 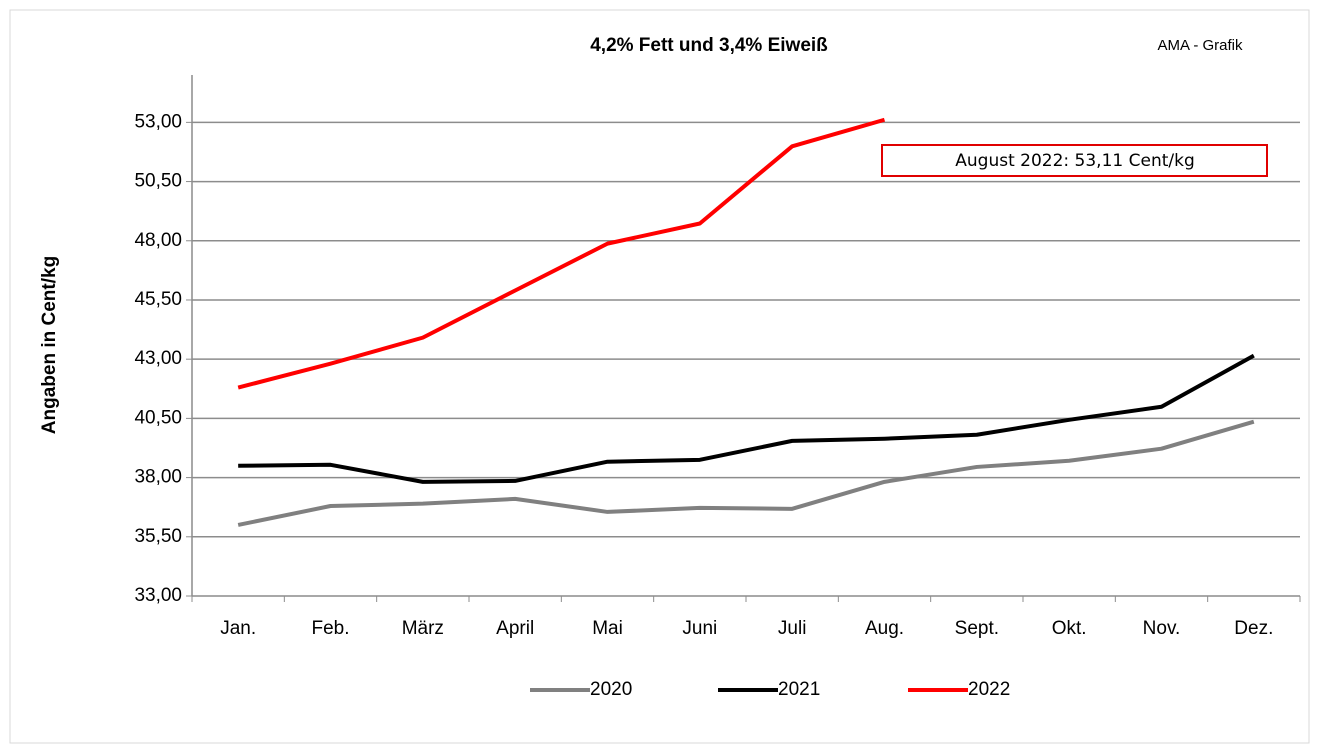 I want to click on y-tick-label: 45,50, so click(x=158, y=299).